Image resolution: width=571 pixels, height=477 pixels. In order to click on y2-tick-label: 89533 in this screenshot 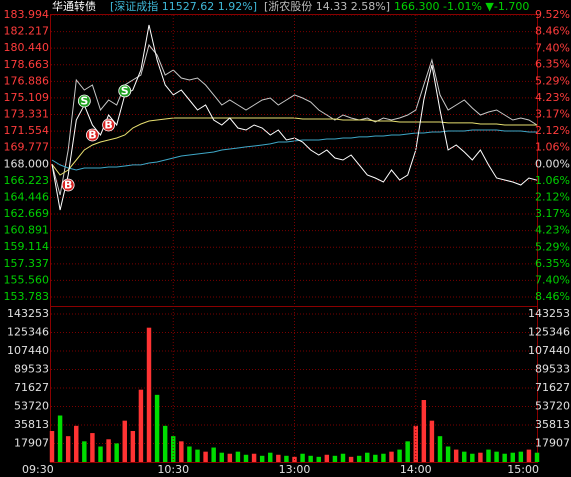, I will do `click(552, 369)`.